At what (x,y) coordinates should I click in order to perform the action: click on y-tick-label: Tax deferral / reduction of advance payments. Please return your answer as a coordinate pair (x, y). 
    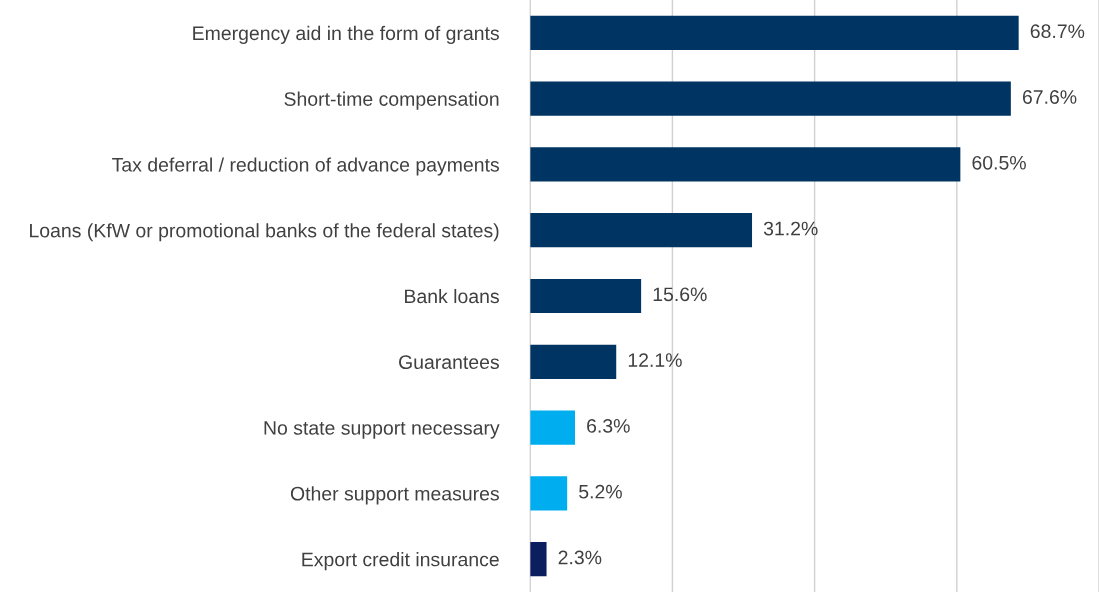
    Looking at the image, I should click on (305, 166).